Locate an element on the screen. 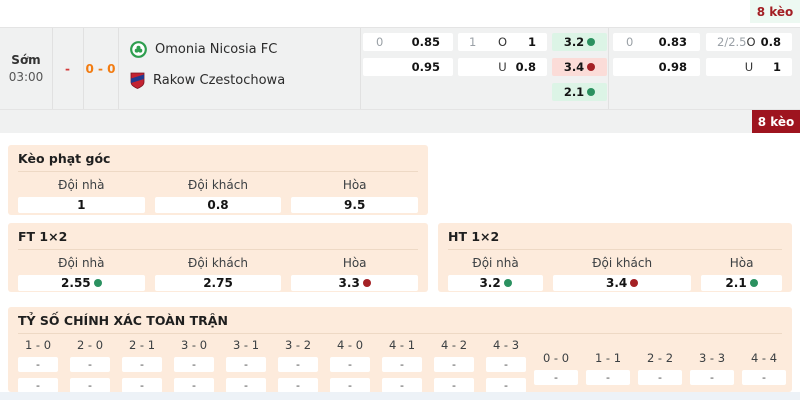 Image resolution: width=800 pixels, height=400 pixels. ft-away-odd-cell: 2.75 is located at coordinates (218, 283).